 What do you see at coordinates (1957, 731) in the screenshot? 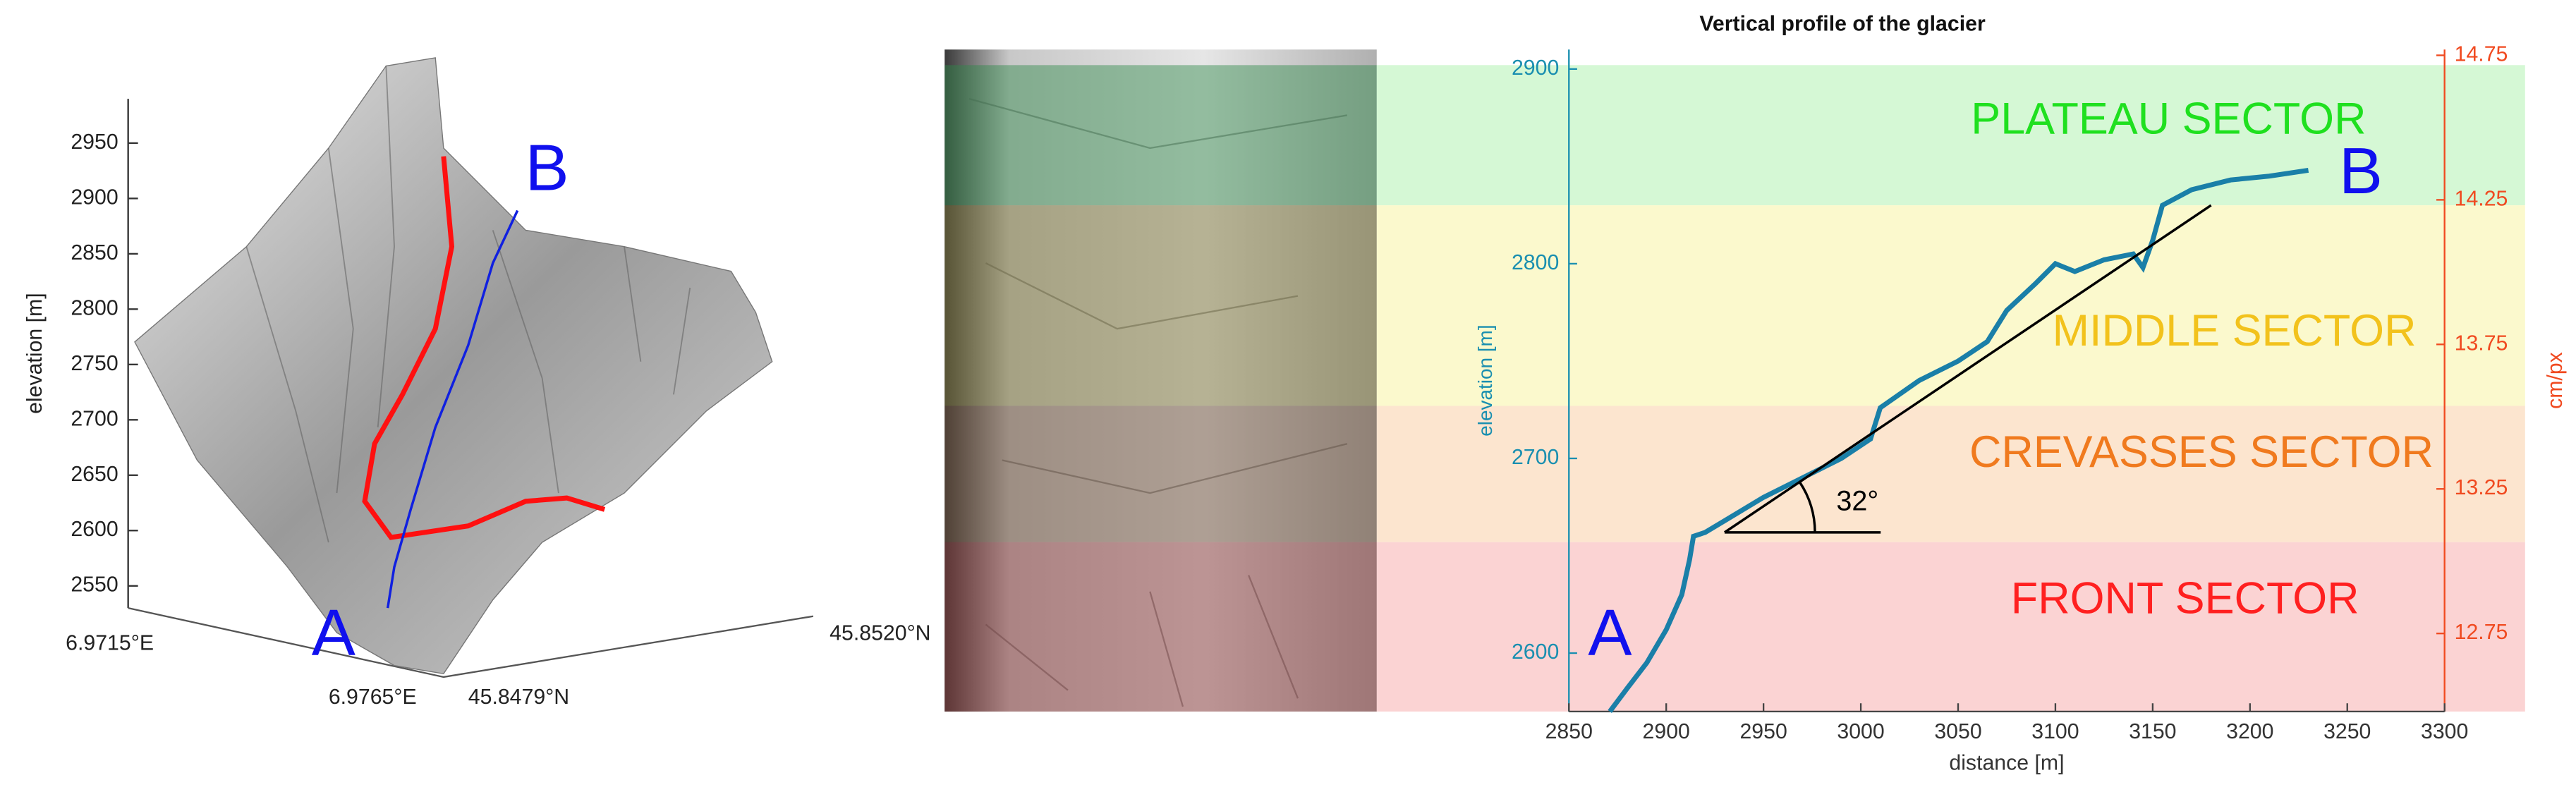
I see `x-tick-label: 3050` at bounding box center [1957, 731].